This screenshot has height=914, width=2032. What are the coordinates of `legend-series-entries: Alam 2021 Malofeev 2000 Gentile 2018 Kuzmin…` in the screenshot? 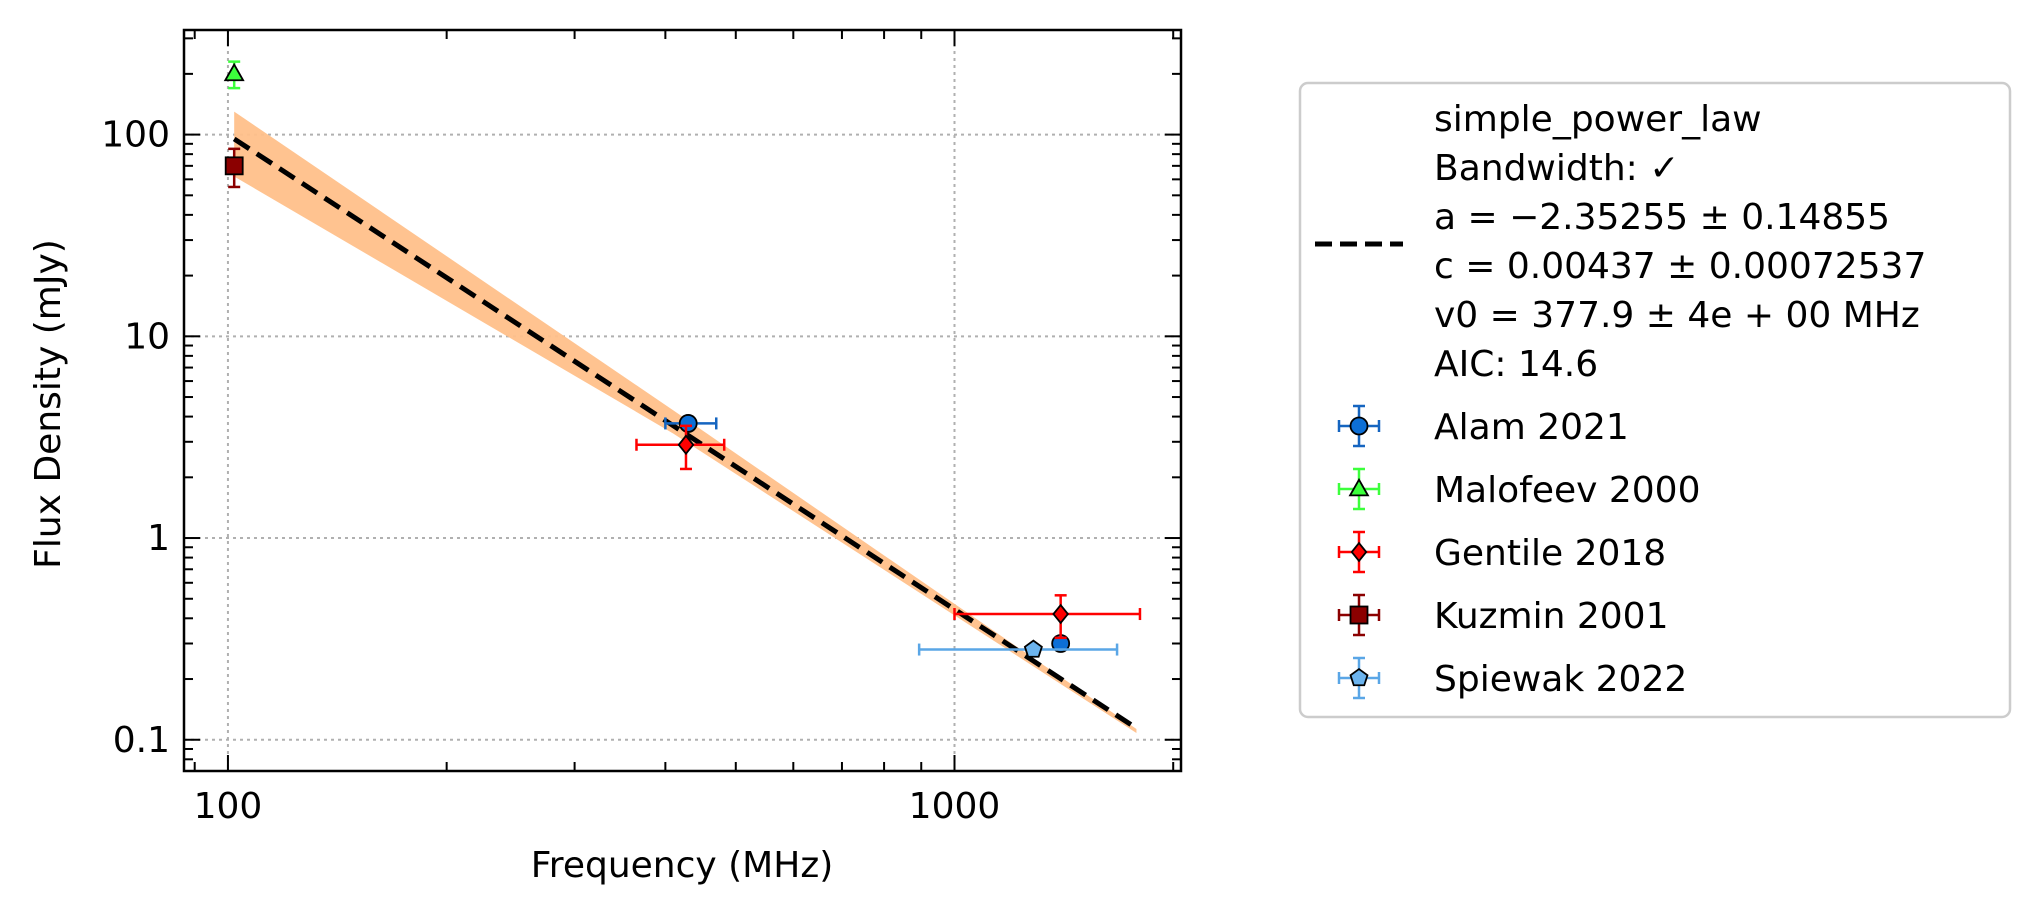 It's located at (1518, 552).